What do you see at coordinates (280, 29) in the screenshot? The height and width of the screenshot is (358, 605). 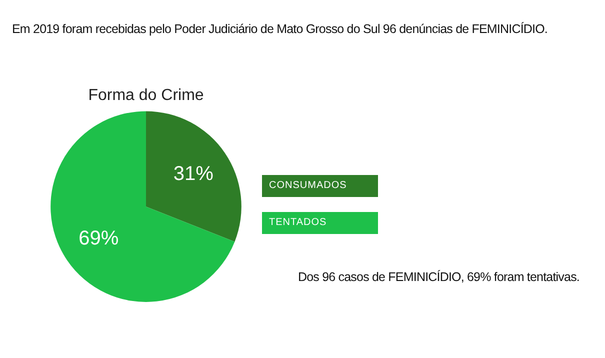 I see `chart-subtitle: Em 2019 foram recebidas pelo Poder Judiciário de Mato Grosso do Sul 96 denúncias de FEMINICÍDIO.` at bounding box center [280, 29].